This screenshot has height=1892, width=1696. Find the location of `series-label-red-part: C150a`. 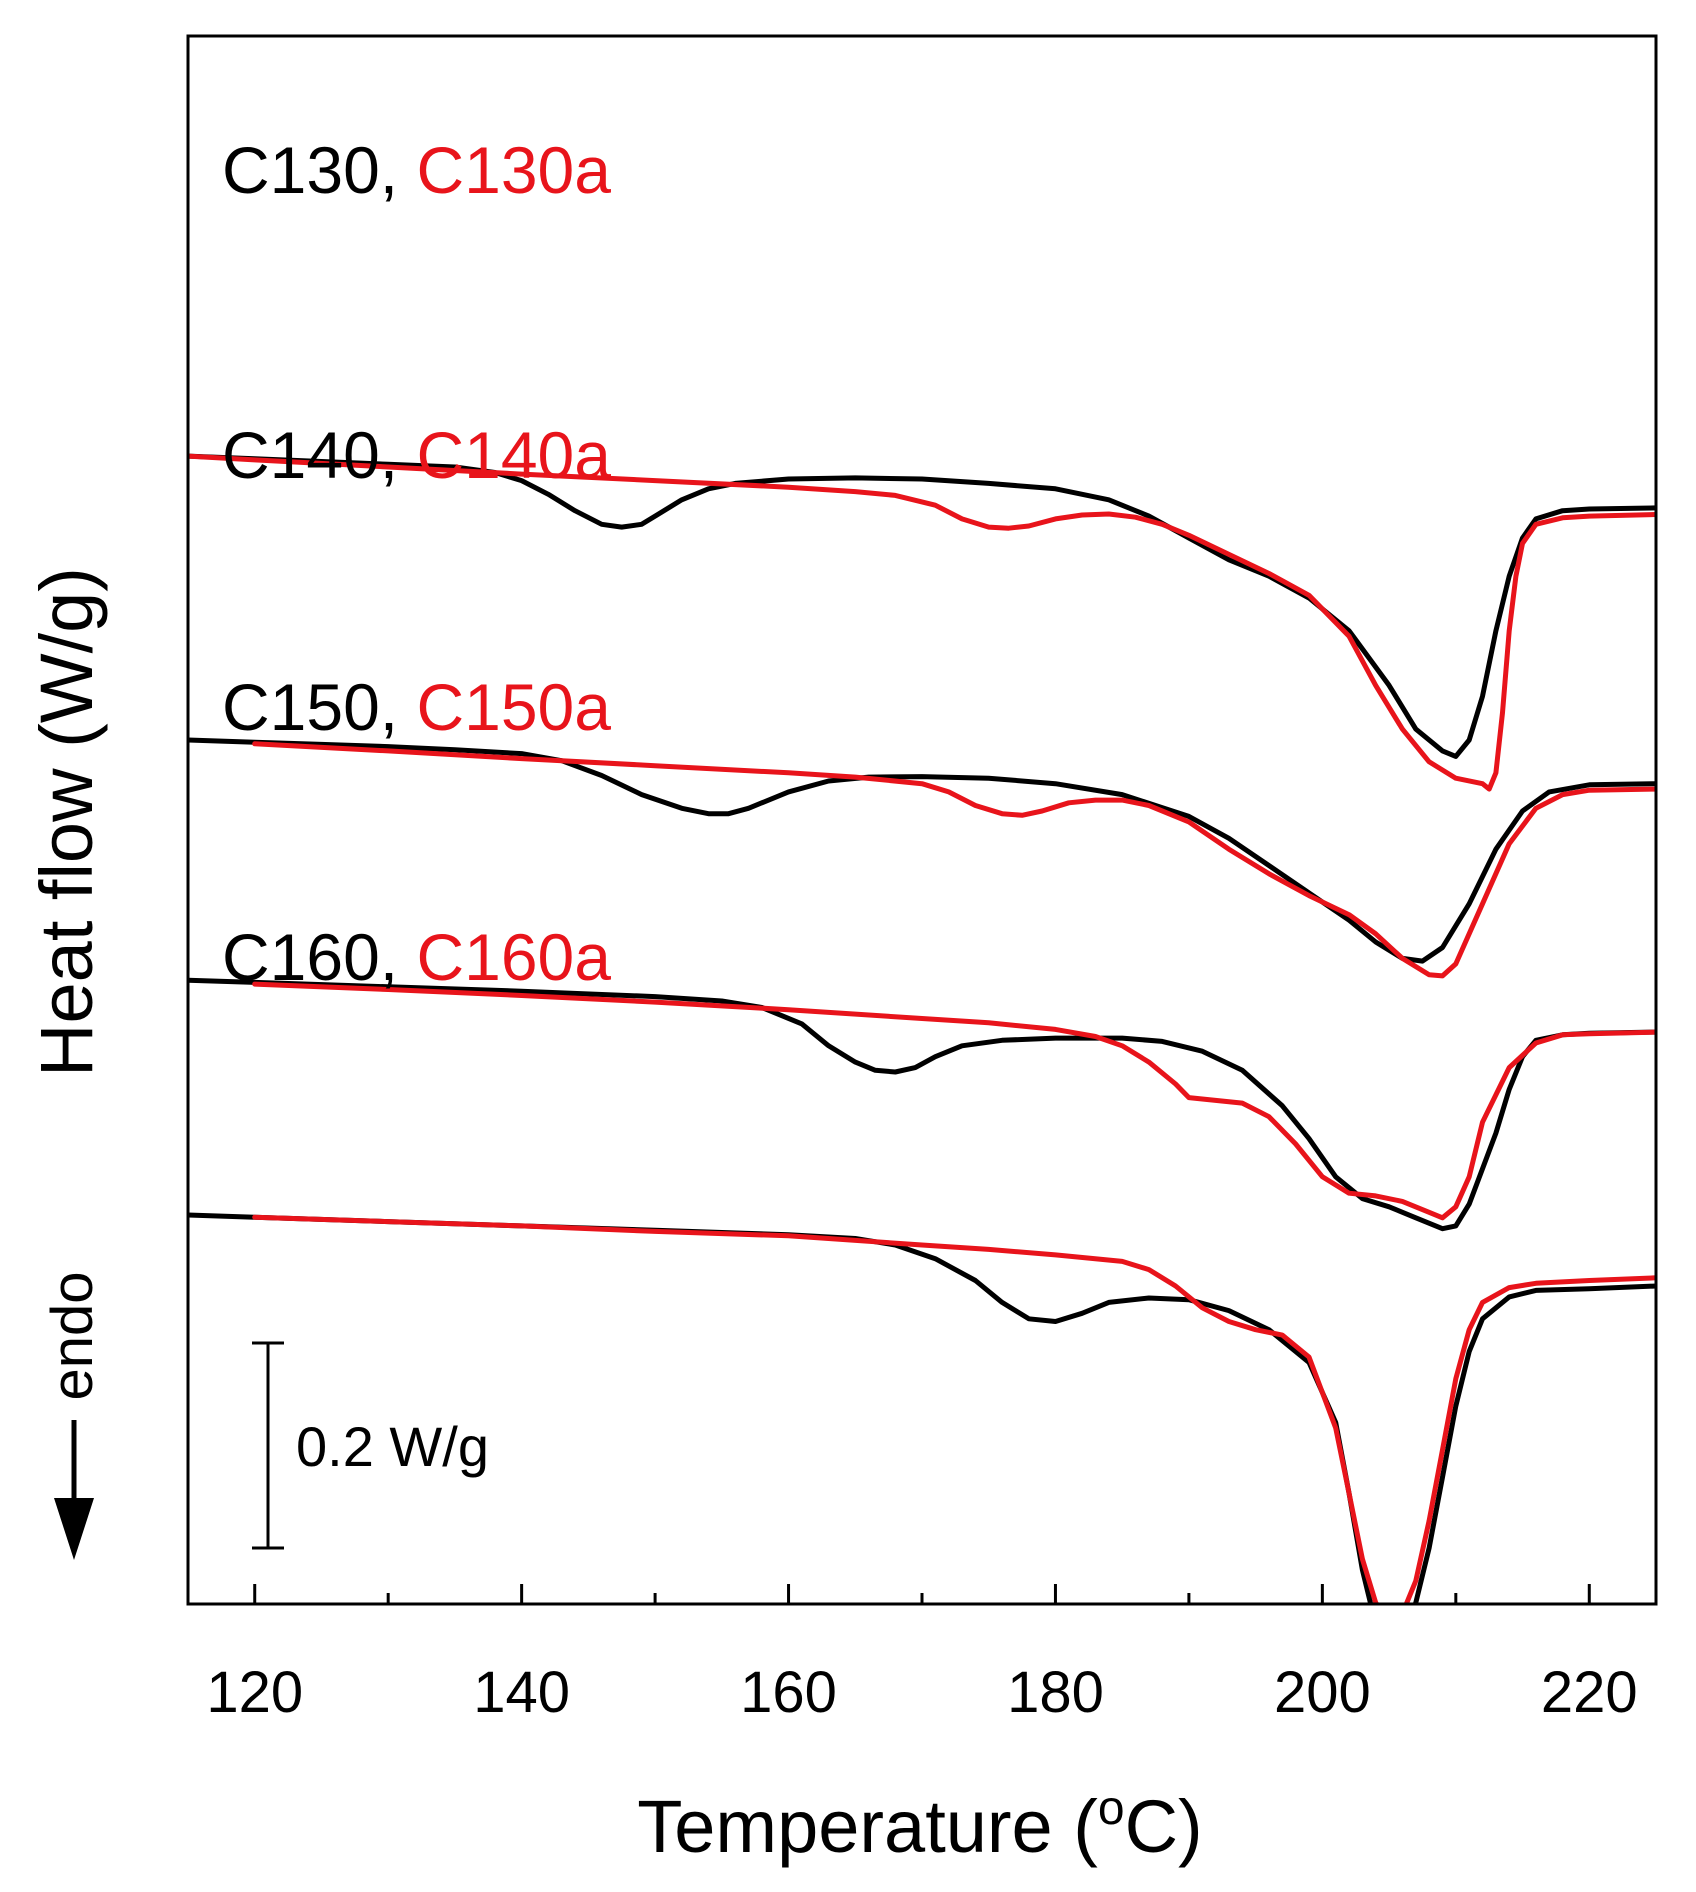

series-label-red-part: C150a is located at coordinates (513, 707).